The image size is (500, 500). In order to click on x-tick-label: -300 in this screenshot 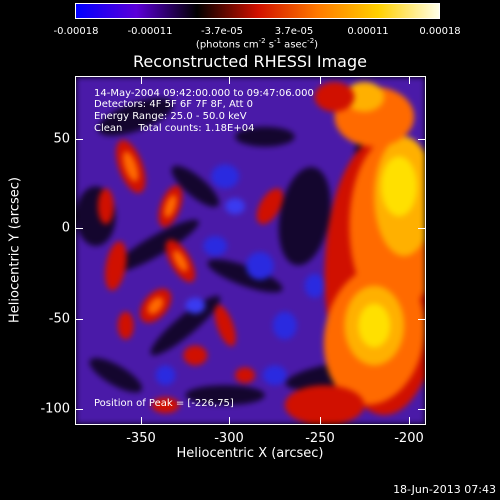, I will do `click(229, 438)`.